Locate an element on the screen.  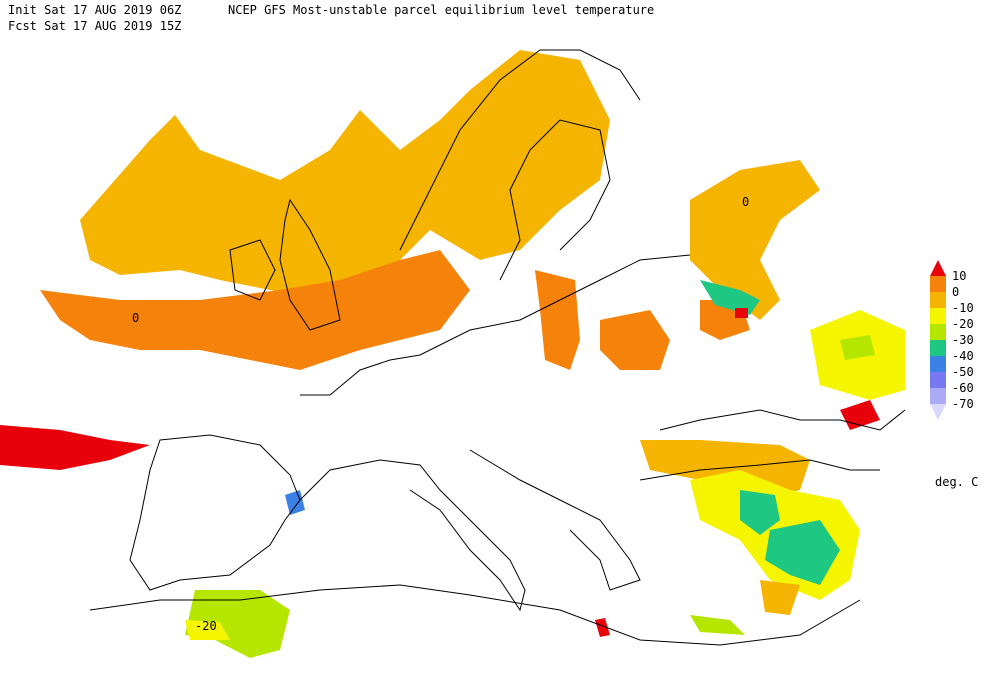
legend-label: -60 is located at coordinates (963, 388).